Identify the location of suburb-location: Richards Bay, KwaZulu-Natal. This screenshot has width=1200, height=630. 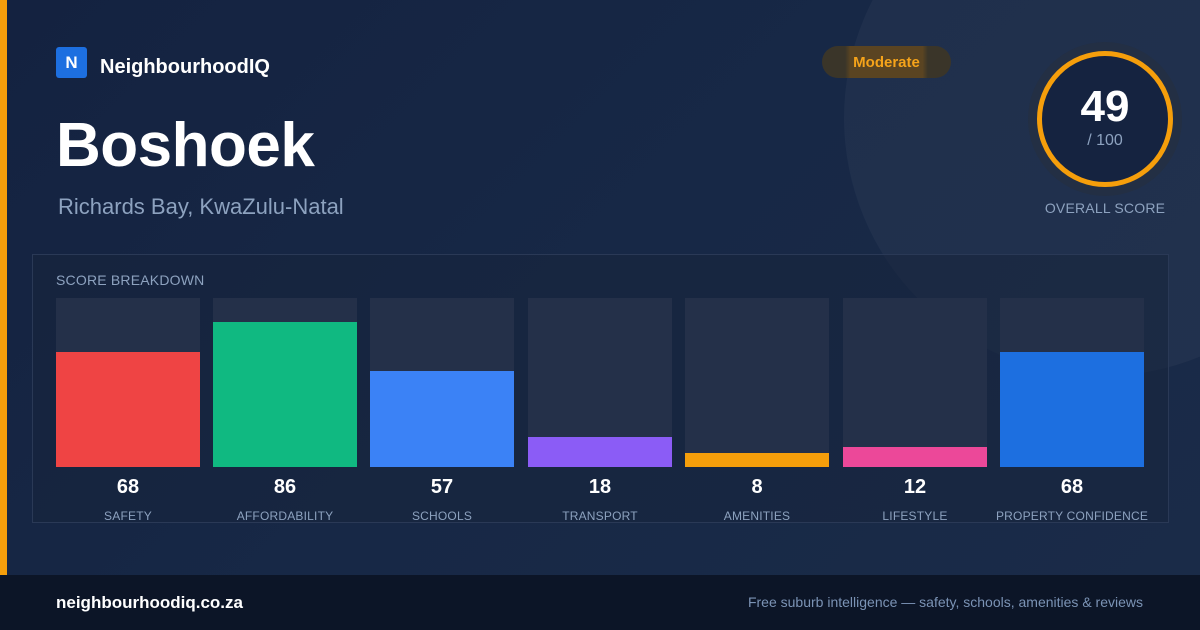
(201, 206).